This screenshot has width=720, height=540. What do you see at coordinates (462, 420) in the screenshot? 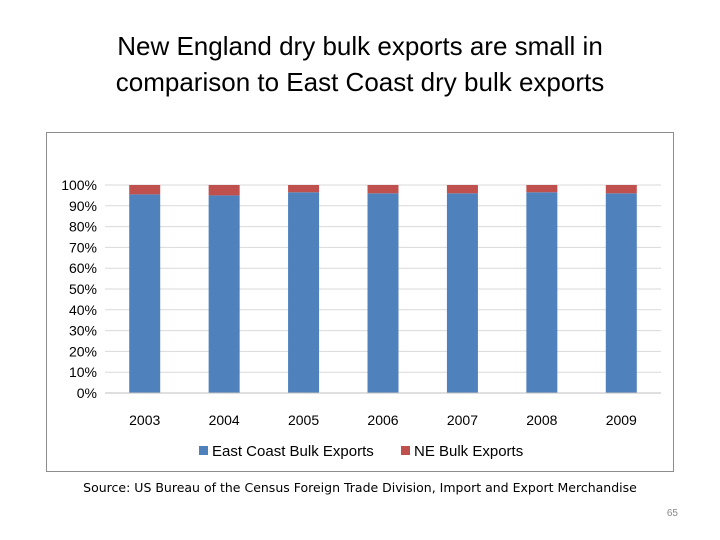
I see `x-tick-label: 2007` at bounding box center [462, 420].